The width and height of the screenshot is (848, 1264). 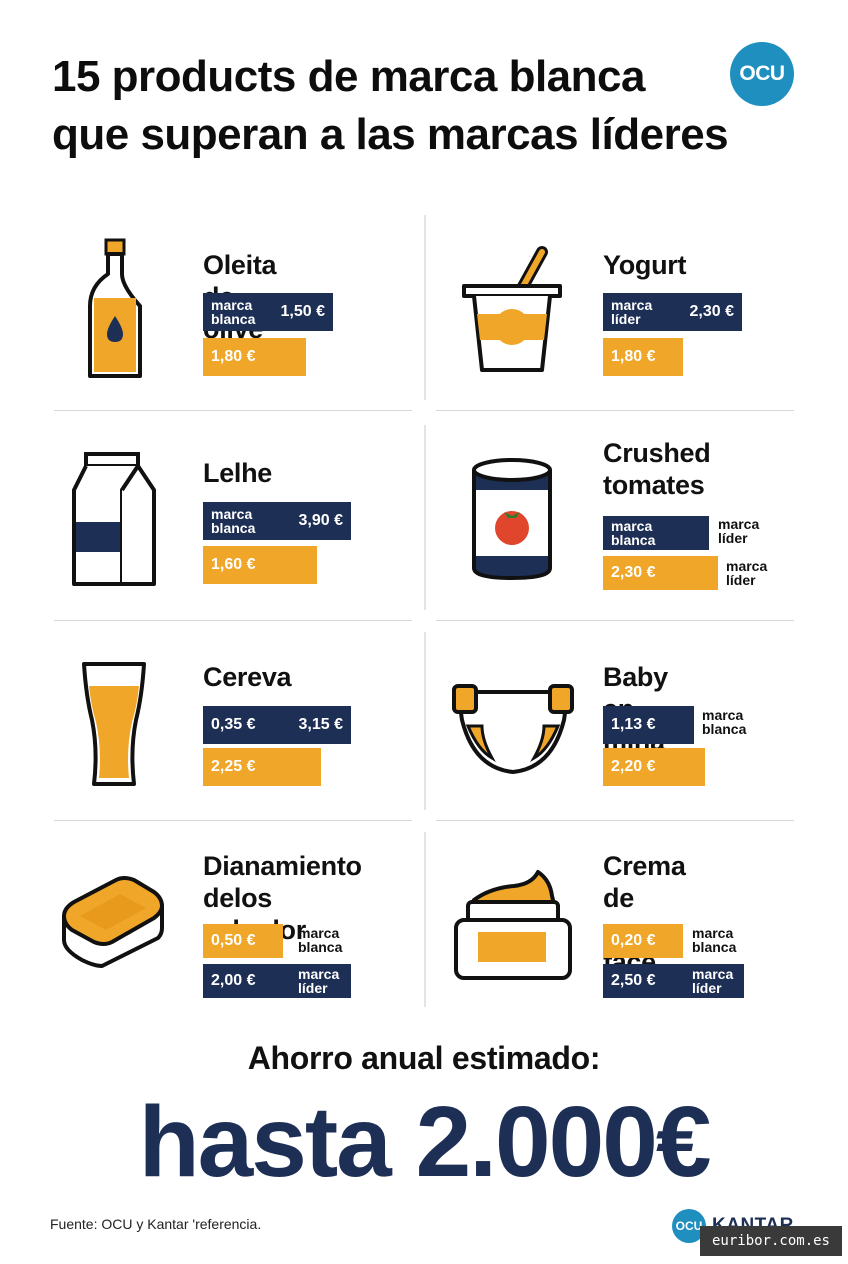 I want to click on price-value: 2,00 €, so click(x=233, y=980).